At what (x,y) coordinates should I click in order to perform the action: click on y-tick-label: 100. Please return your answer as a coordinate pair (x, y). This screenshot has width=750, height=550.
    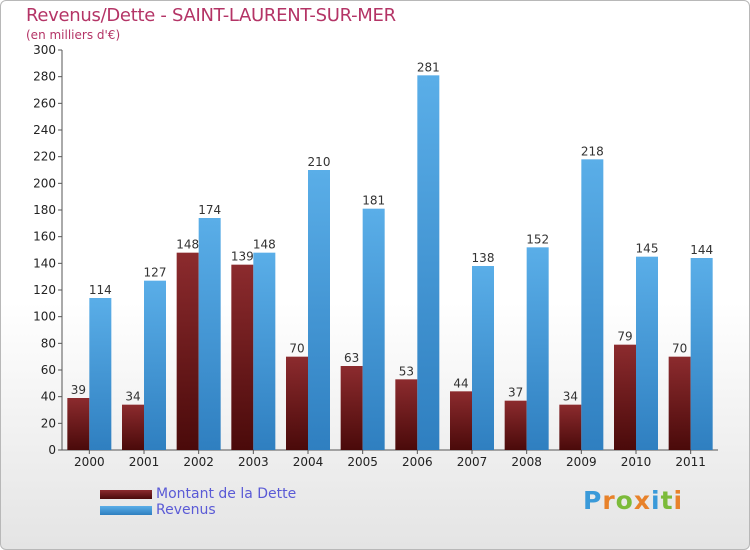
    Looking at the image, I should click on (44, 317).